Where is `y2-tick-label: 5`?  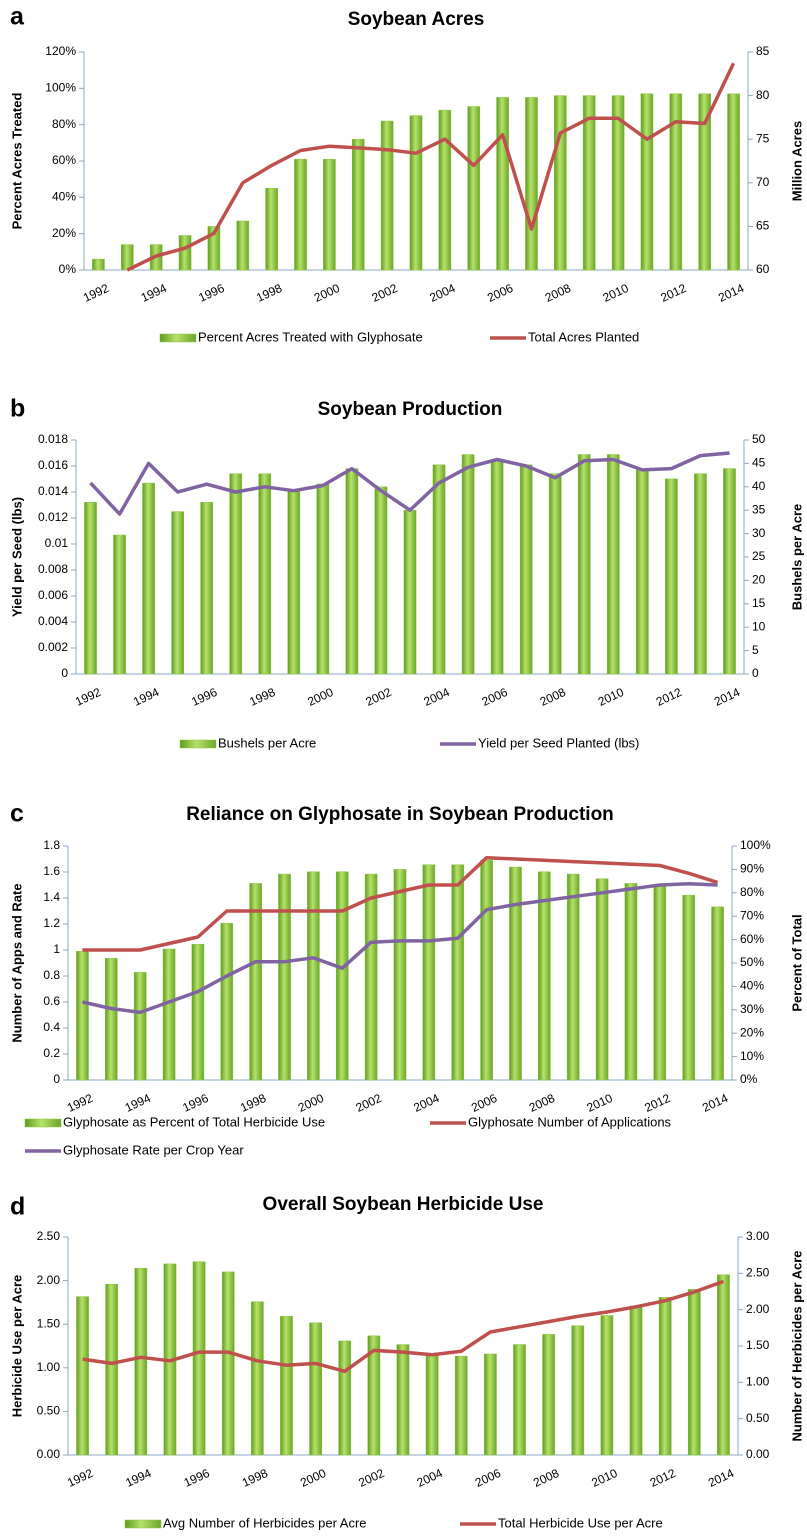 y2-tick-label: 5 is located at coordinates (755, 650).